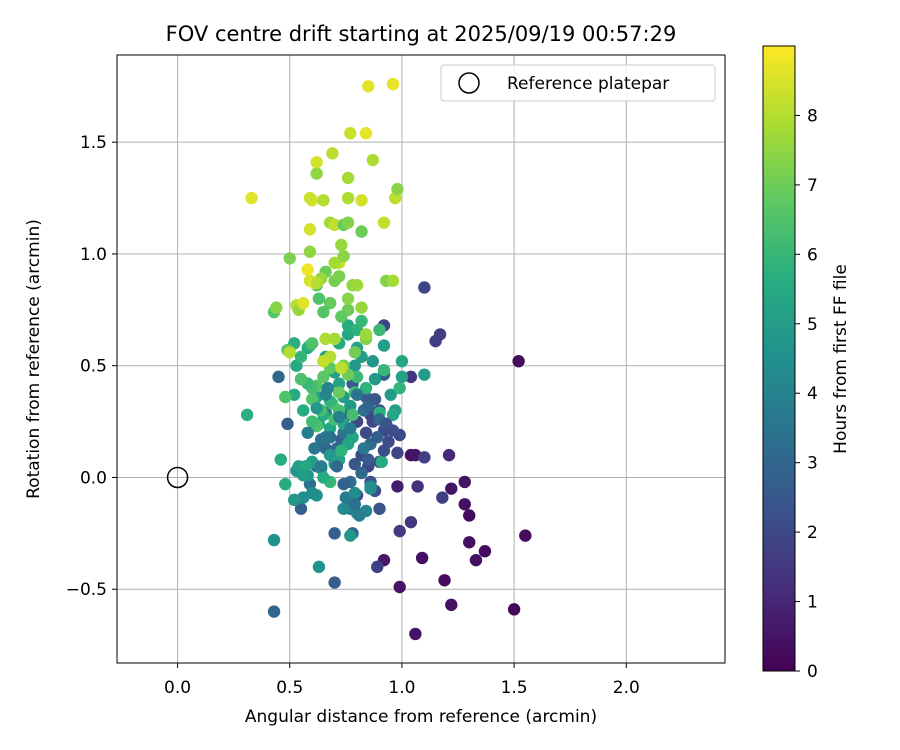 The width and height of the screenshot is (900, 750). I want to click on legend: Reference platepar, so click(578, 83).